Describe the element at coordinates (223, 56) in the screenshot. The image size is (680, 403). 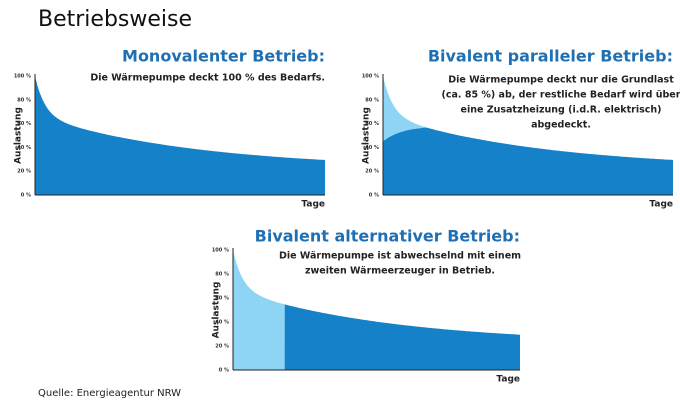
I see `panel-title: Monovalenter Betrieb:` at that location.